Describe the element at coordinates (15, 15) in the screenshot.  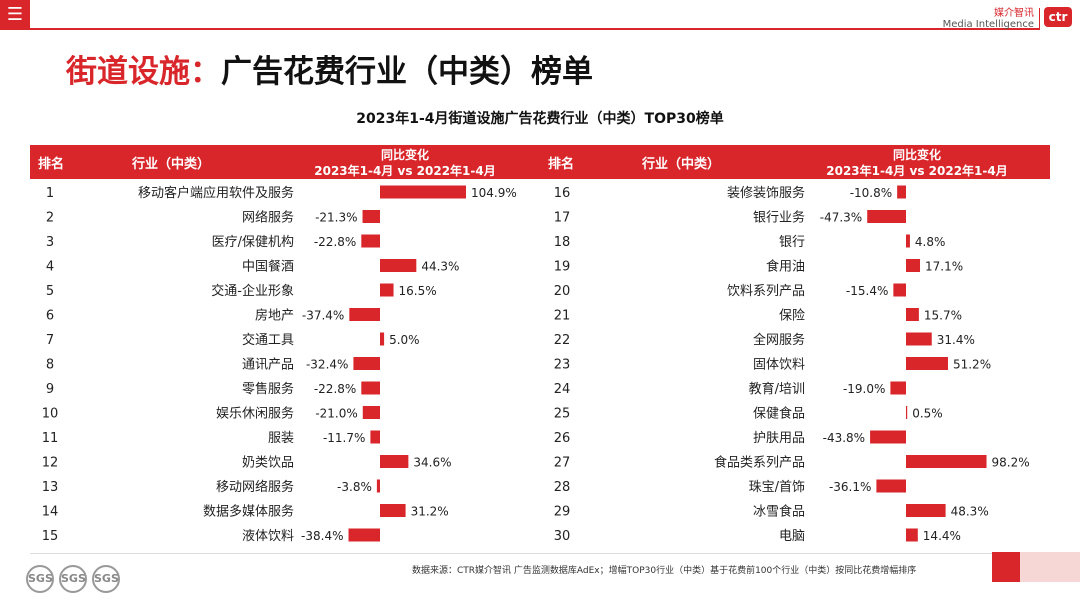
I see `menu-button: ☰` at that location.